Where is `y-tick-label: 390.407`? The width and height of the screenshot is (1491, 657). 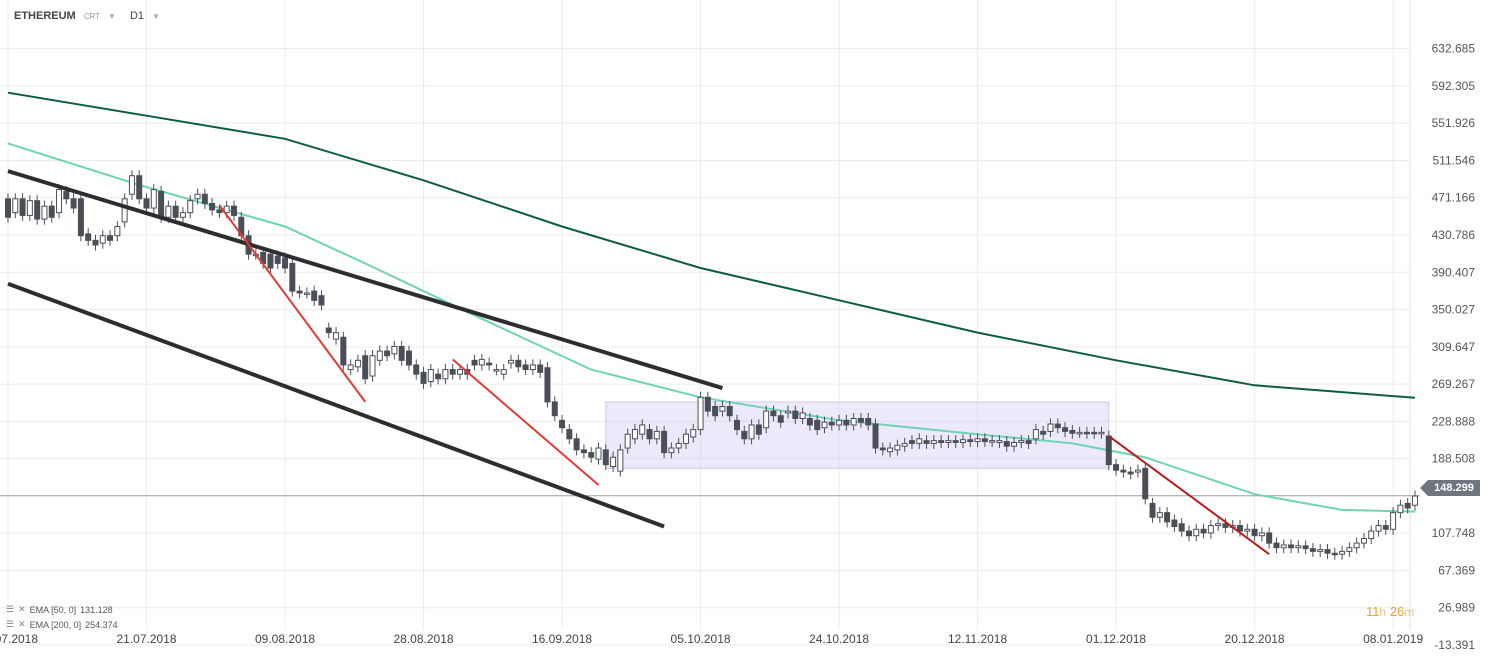 y-tick-label: 390.407 is located at coordinates (1454, 272).